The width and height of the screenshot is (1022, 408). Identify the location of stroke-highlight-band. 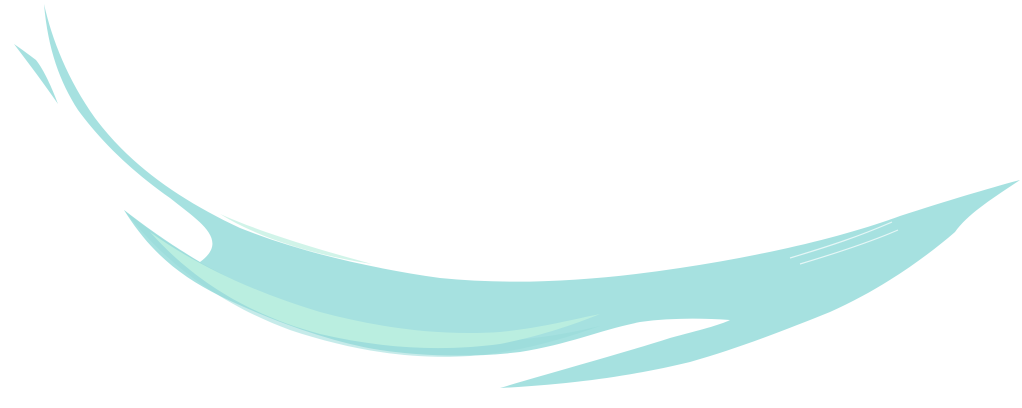
(375, 290).